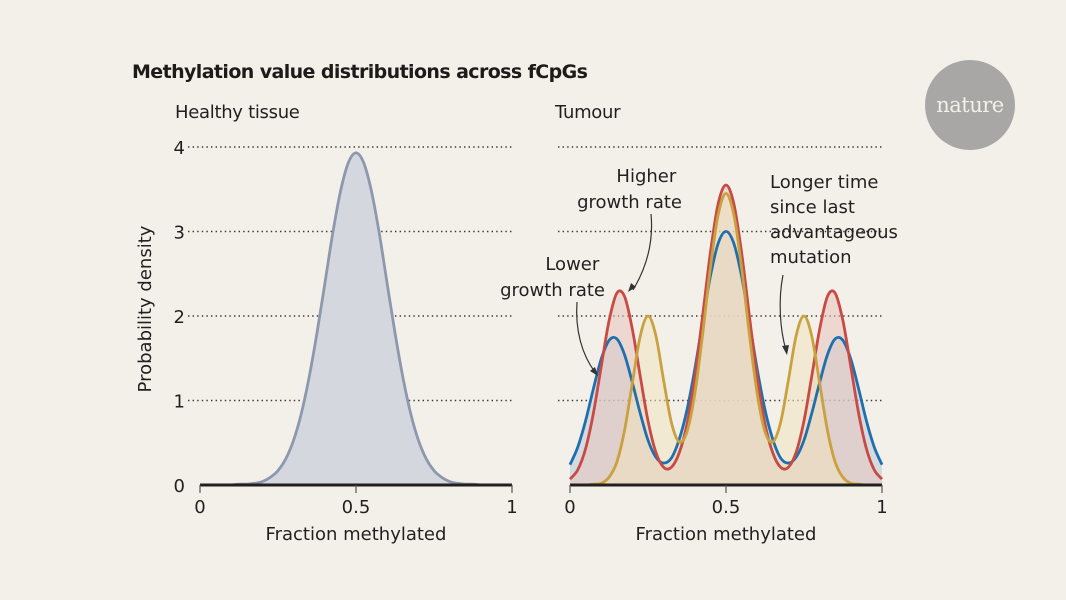 This screenshot has height=600, width=1066. What do you see at coordinates (179, 233) in the screenshot?
I see `y-tick-label: 3` at bounding box center [179, 233].